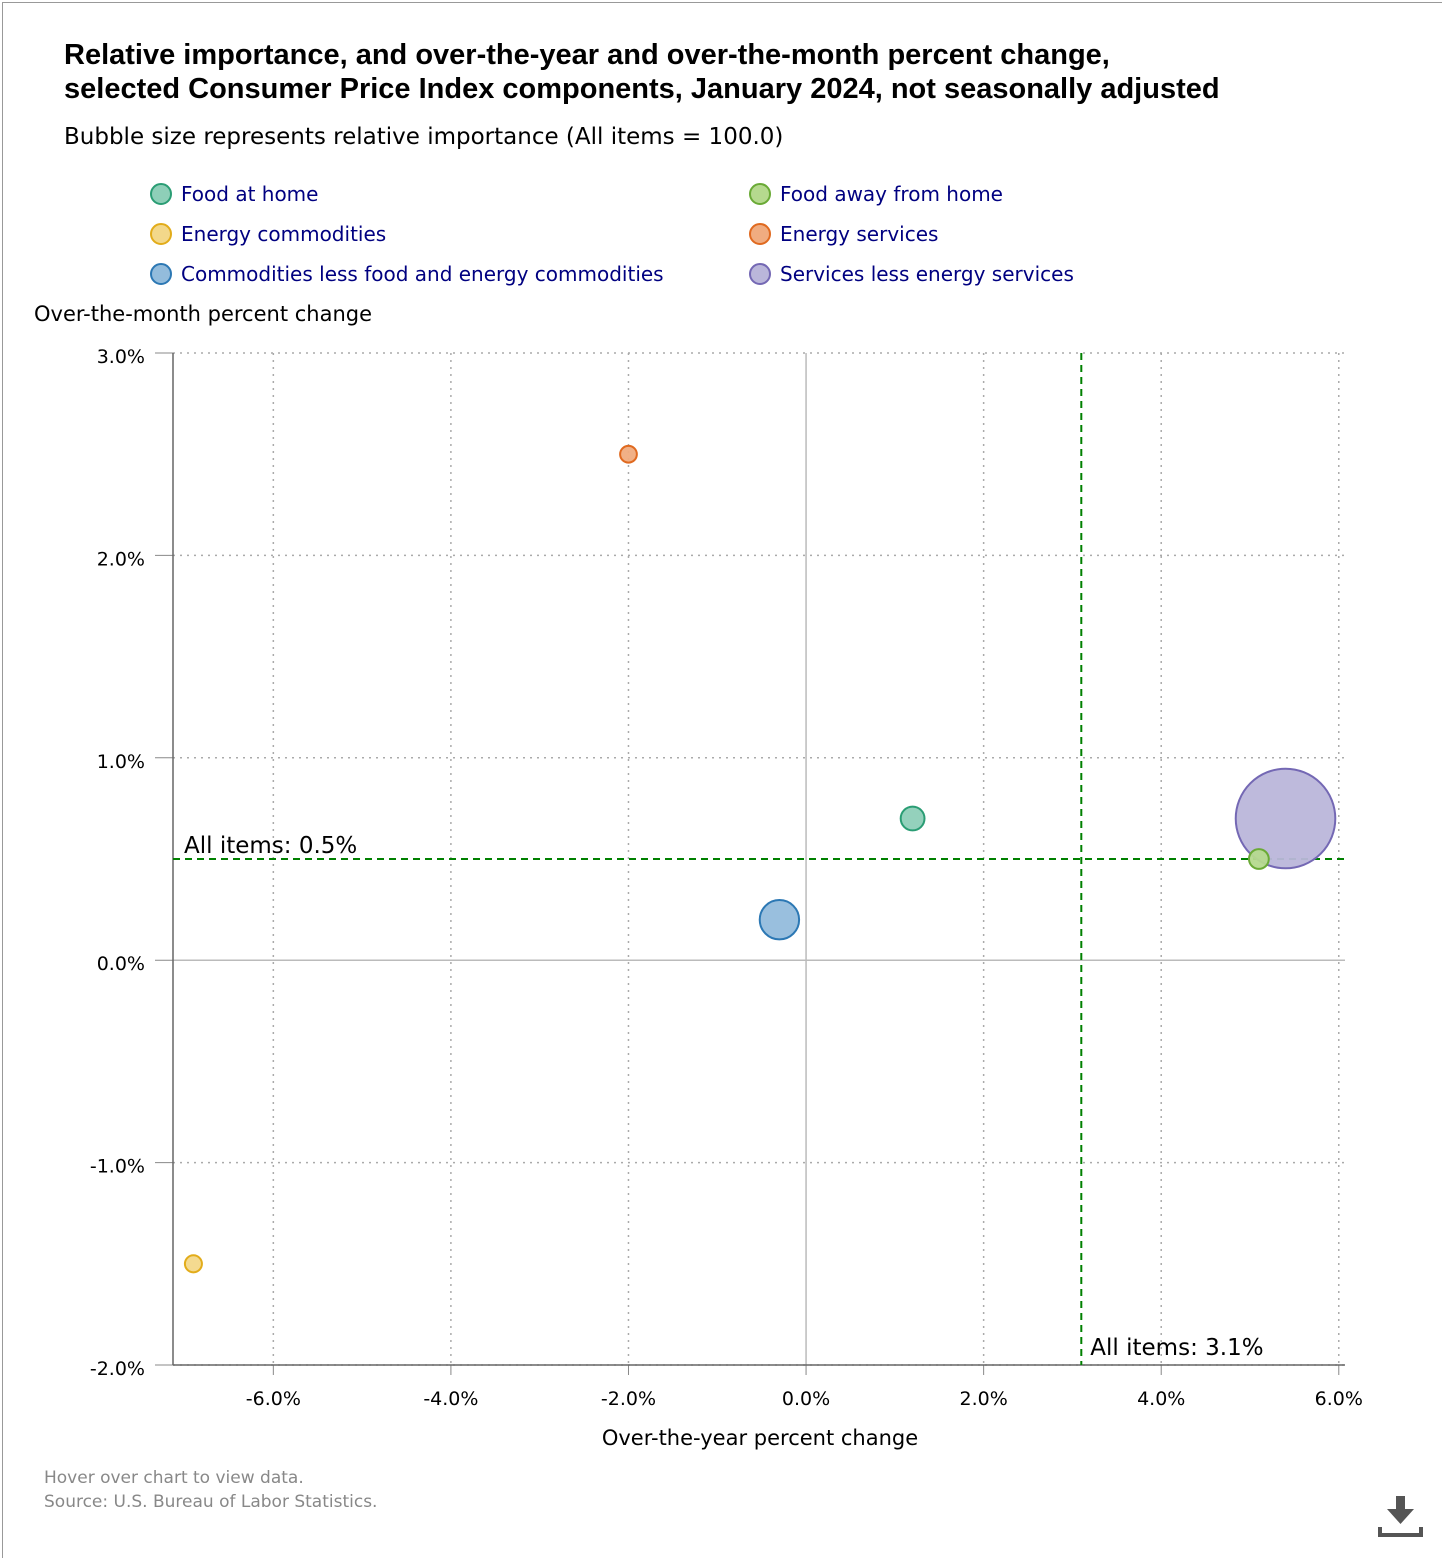 Image resolution: width=1444 pixels, height=1558 pixels. Describe the element at coordinates (117, 1369) in the screenshot. I see `y-tick-label: -2.0%` at that location.